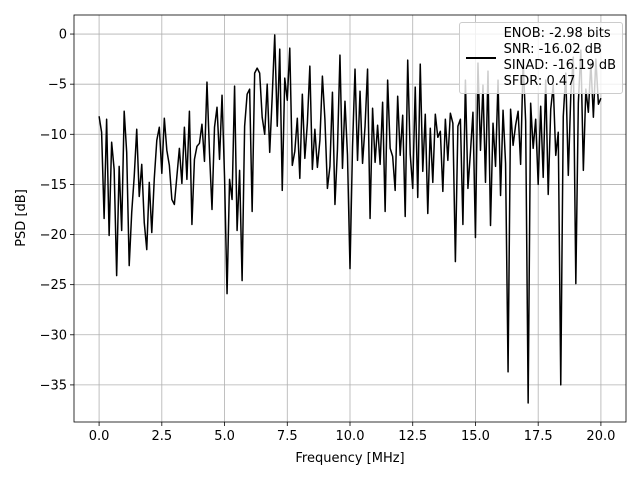 The height and width of the screenshot is (480, 640). Describe the element at coordinates (161, 436) in the screenshot. I see `x-tick-label: 2.5` at that location.